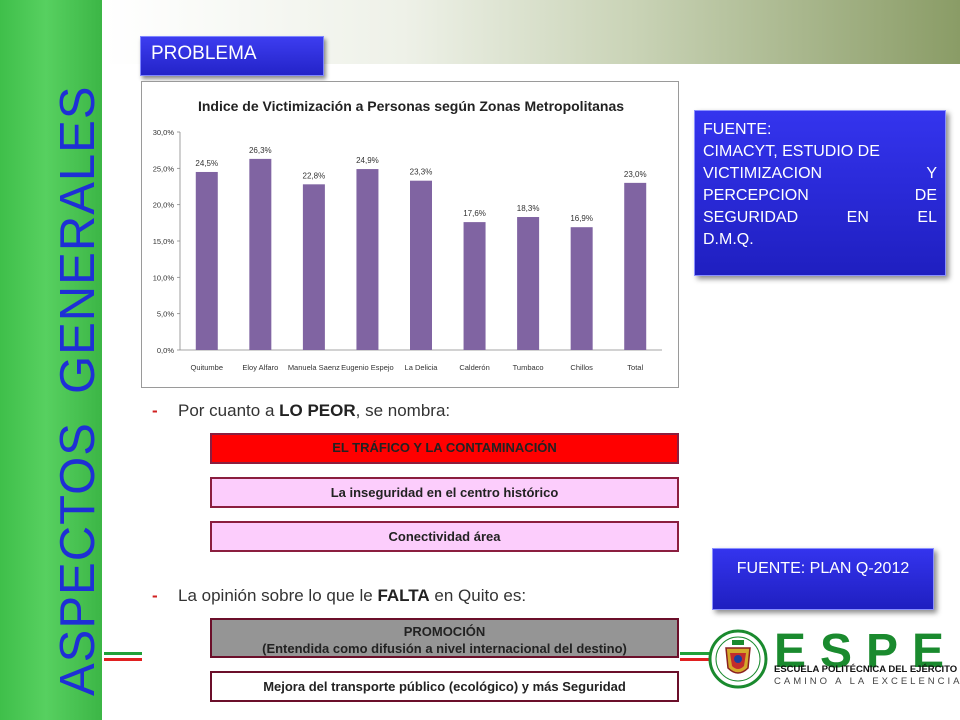 The height and width of the screenshot is (720, 960). What do you see at coordinates (581, 367) in the screenshot?
I see `category-label: Chillos` at bounding box center [581, 367].